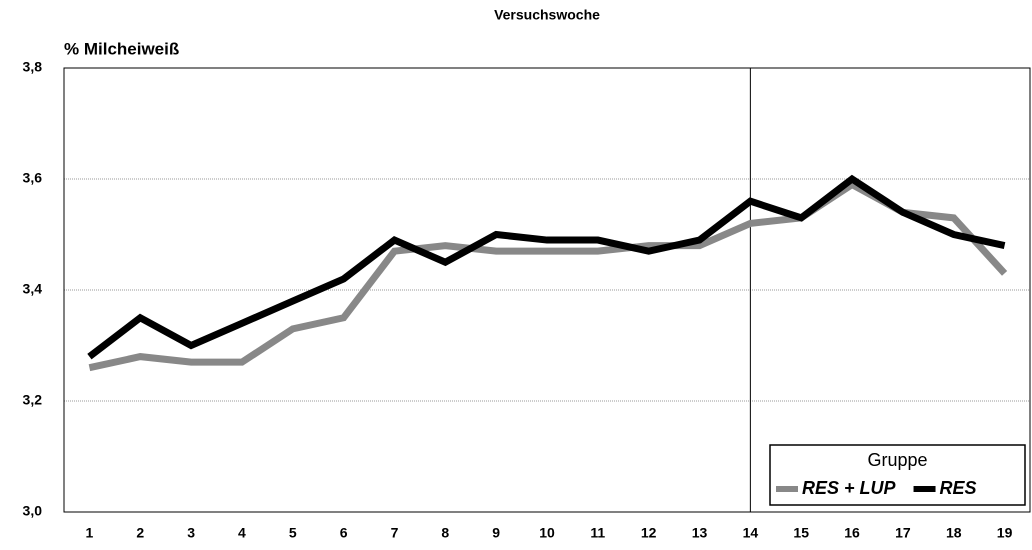  What do you see at coordinates (33, 67) in the screenshot?
I see `y-tick-label: 3,8` at bounding box center [33, 67].